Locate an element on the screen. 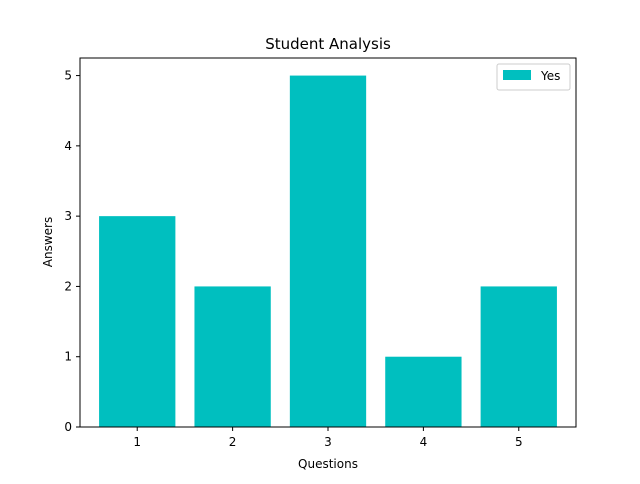 The height and width of the screenshot is (484, 640). x-tick-label: 3 is located at coordinates (328, 442).